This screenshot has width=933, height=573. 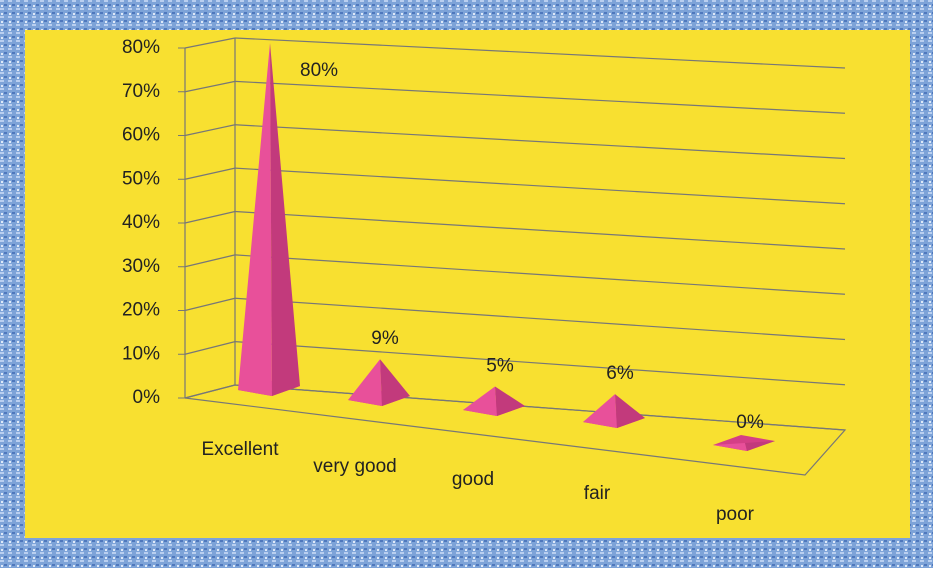 I want to click on x-tick-label: Excellent, so click(x=240, y=449).